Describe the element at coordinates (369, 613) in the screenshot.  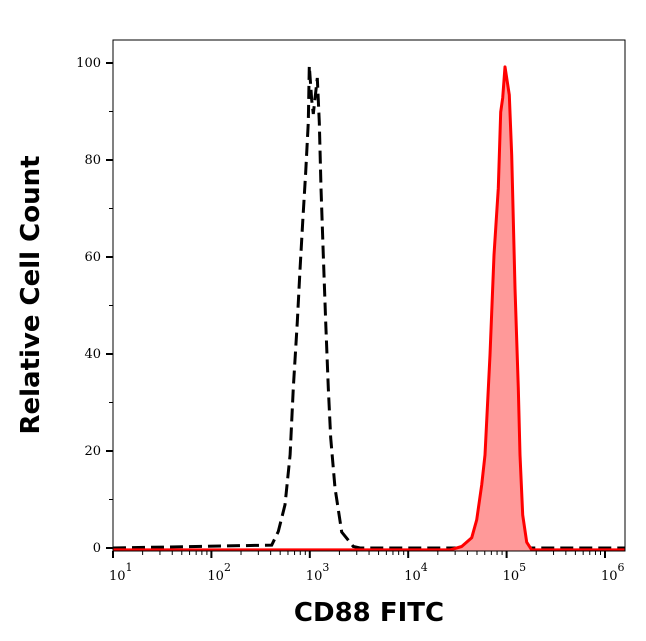
I see `x-axis-title: CD88 FITC` at that location.